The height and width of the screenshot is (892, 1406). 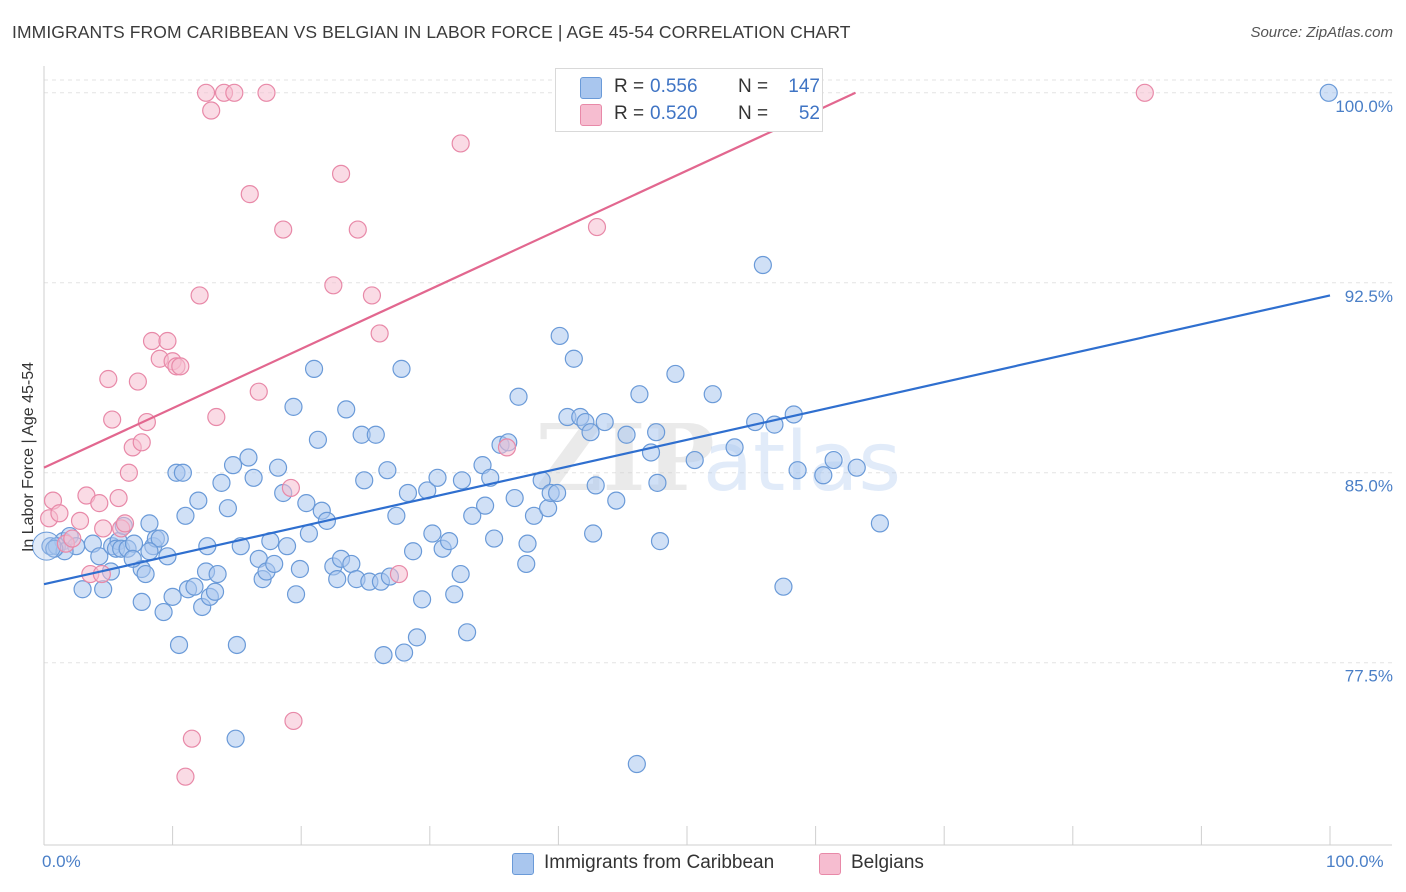 I want to click on n-value: 52, so click(x=809, y=113).